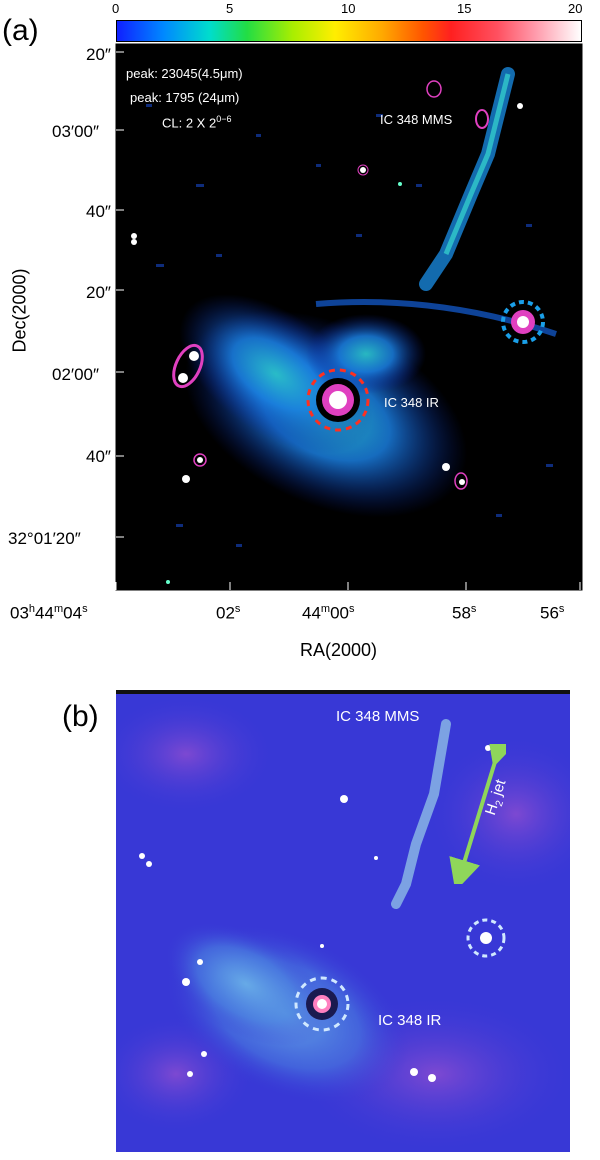  I want to click on x-tick: 02s, so click(228, 613).